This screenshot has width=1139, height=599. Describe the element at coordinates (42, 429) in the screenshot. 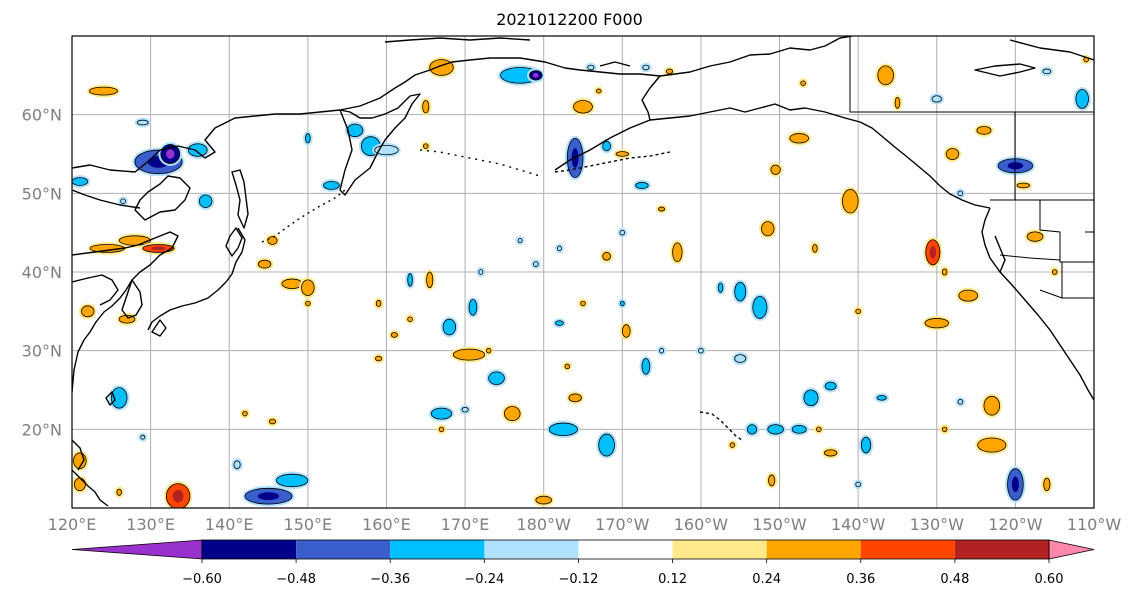

I see `latitude-label: 20°N` at that location.